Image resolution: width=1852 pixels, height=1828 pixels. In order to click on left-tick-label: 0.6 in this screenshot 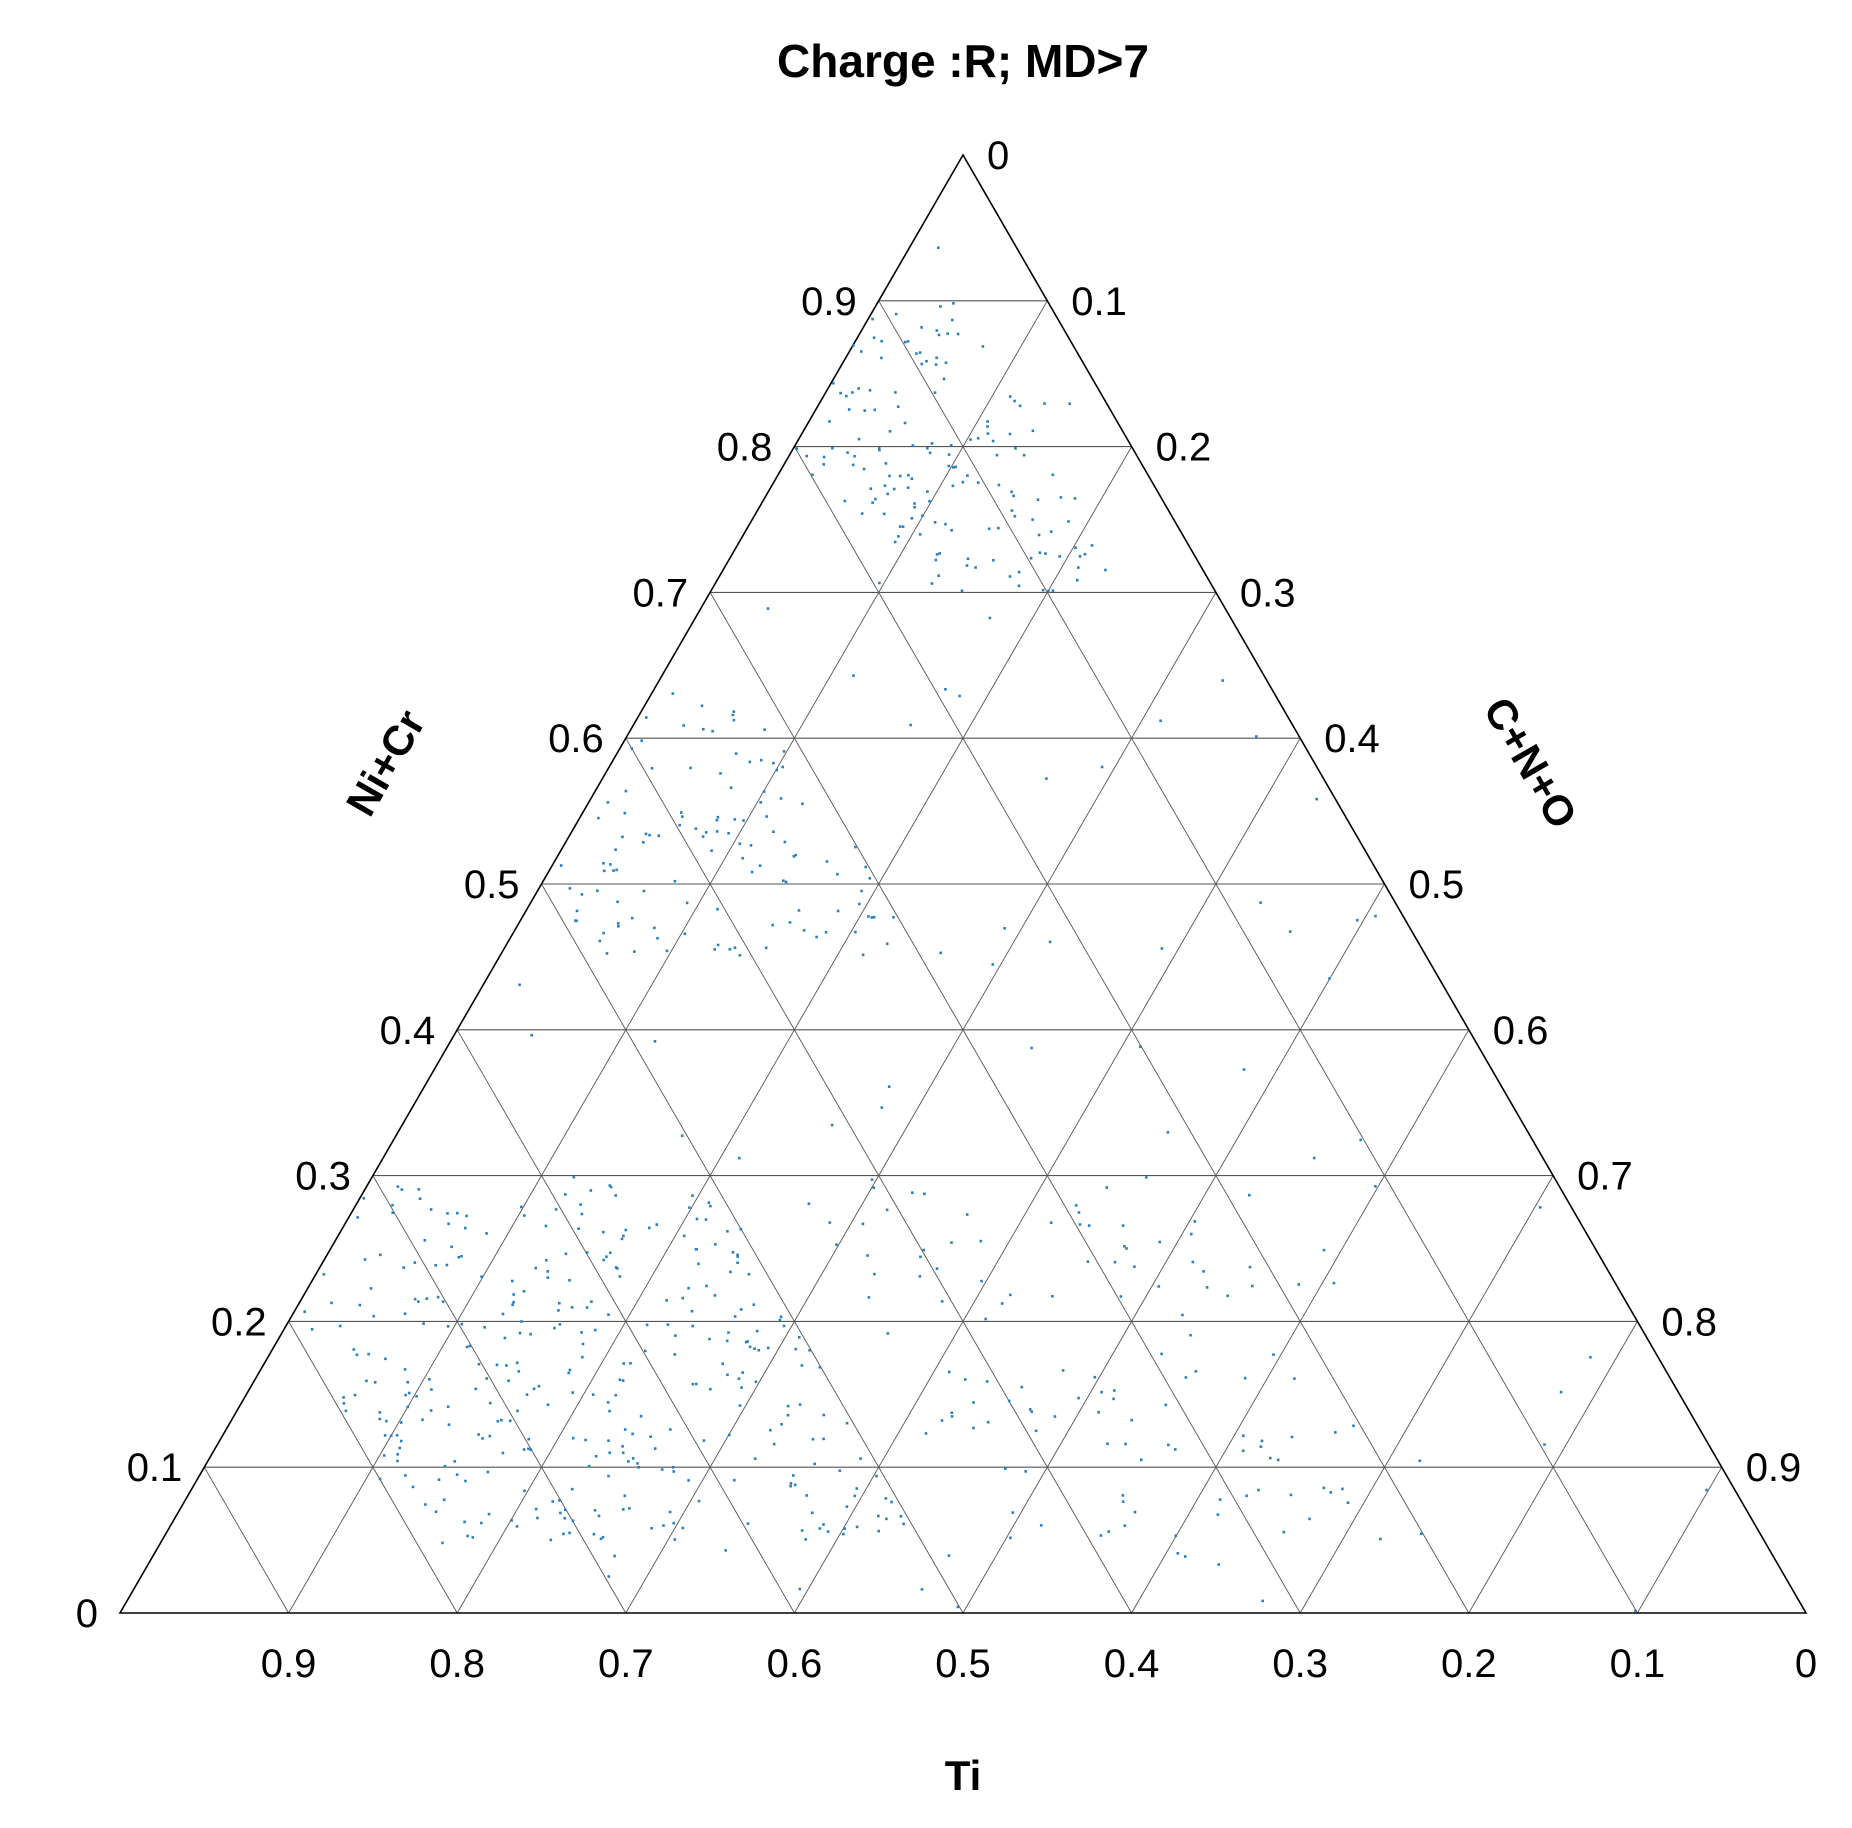, I will do `click(576, 739)`.